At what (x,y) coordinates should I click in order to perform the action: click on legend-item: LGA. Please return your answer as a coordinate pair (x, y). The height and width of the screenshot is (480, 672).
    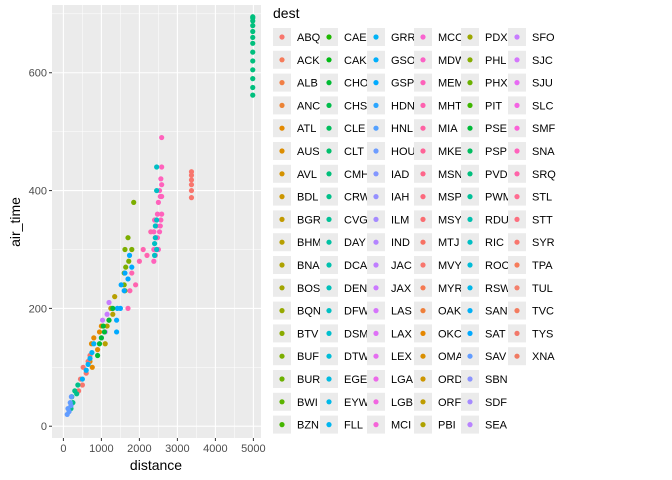
    Looking at the image, I should click on (390, 379).